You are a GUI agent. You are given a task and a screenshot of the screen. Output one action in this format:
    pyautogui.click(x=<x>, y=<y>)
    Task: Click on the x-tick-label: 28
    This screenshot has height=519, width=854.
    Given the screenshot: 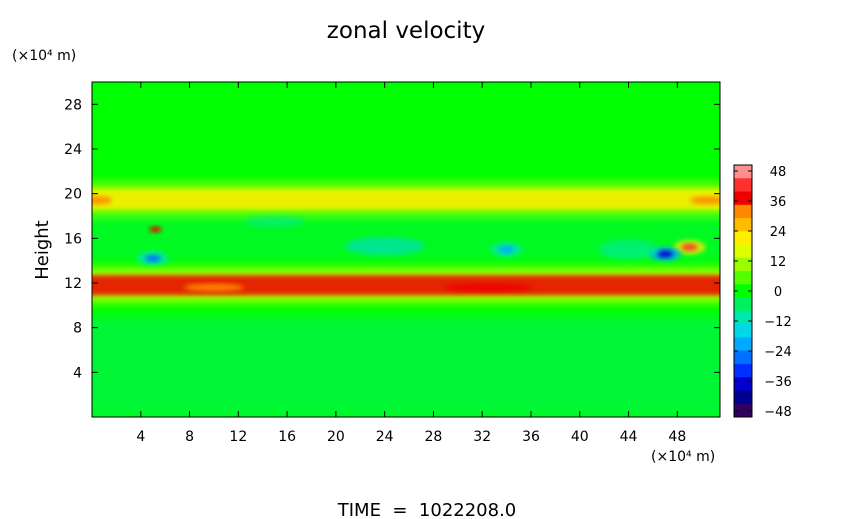 What is the action you would take?
    pyautogui.click(x=434, y=437)
    